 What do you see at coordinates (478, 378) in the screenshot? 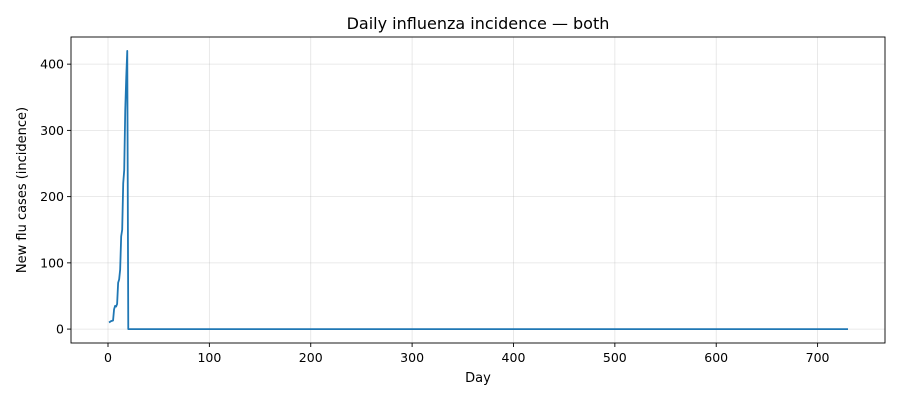
I see `x-axis-label: Day` at bounding box center [478, 378].